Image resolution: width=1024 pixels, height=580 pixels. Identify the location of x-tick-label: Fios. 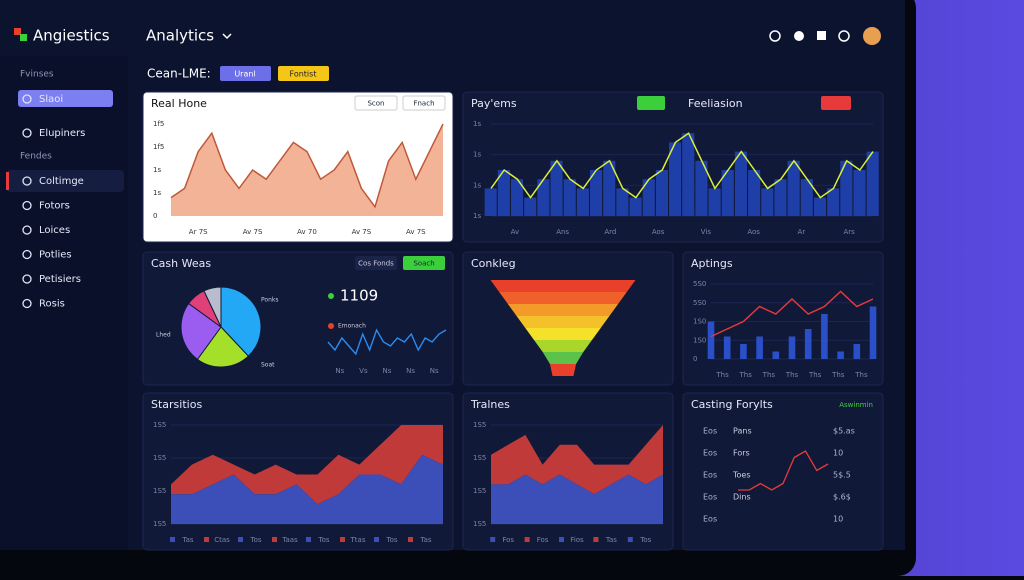
(577, 540).